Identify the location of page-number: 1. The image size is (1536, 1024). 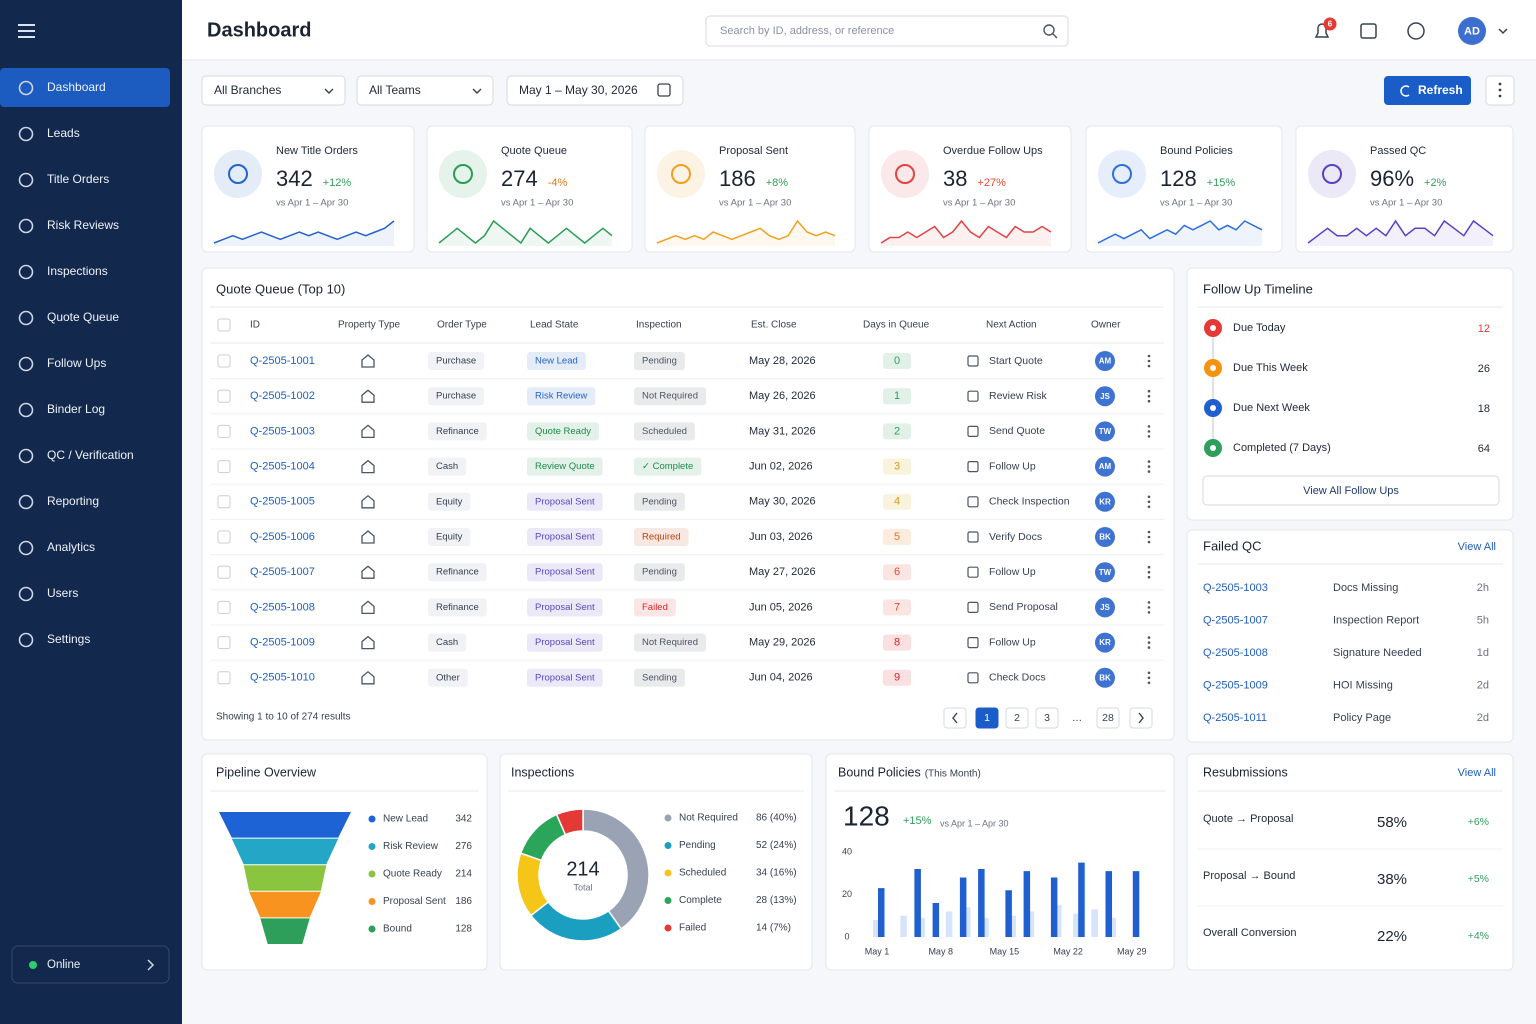
(987, 718).